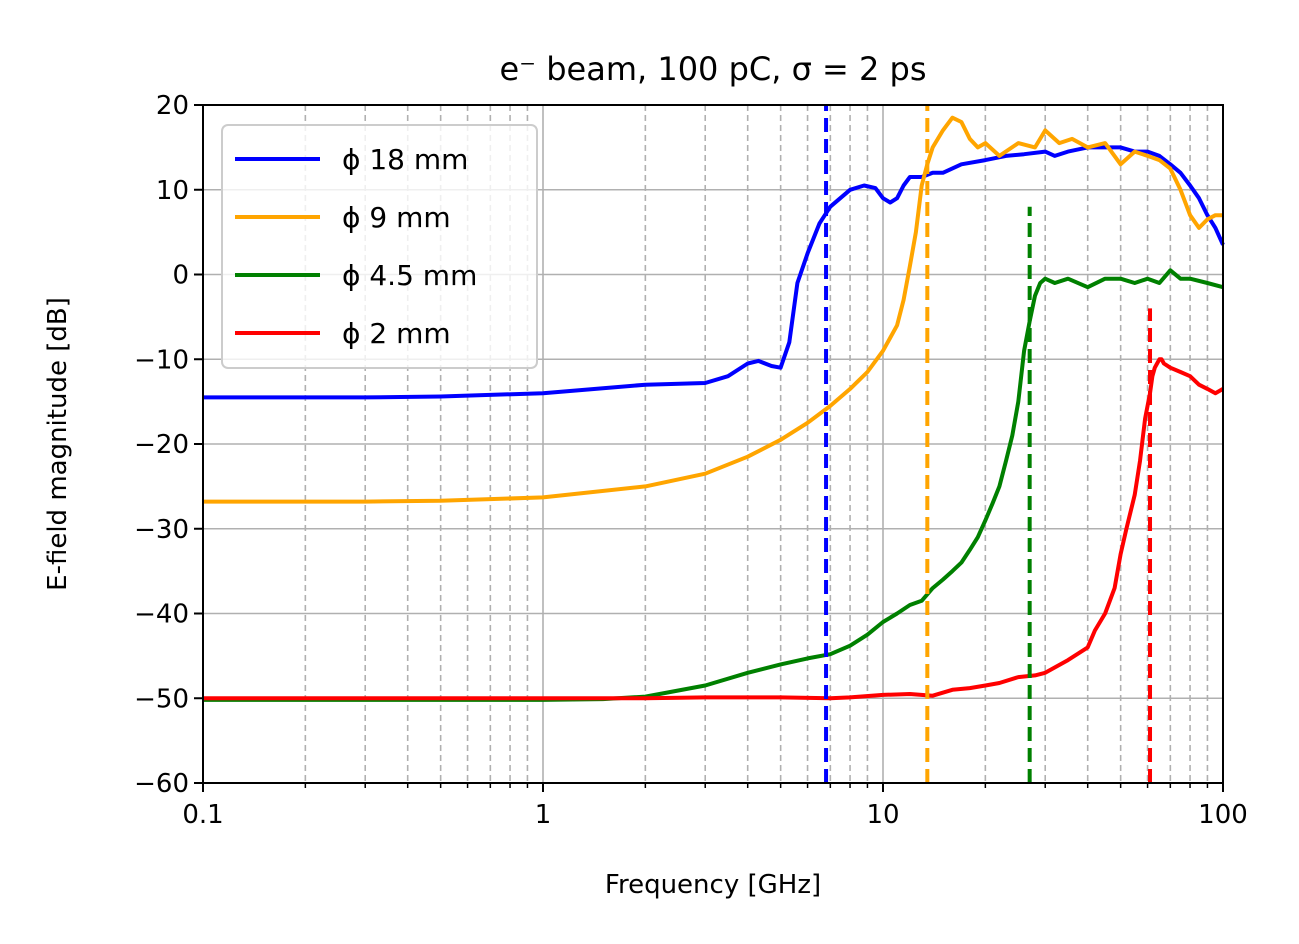  I want to click on y-tick-label: 20, so click(172, 106).